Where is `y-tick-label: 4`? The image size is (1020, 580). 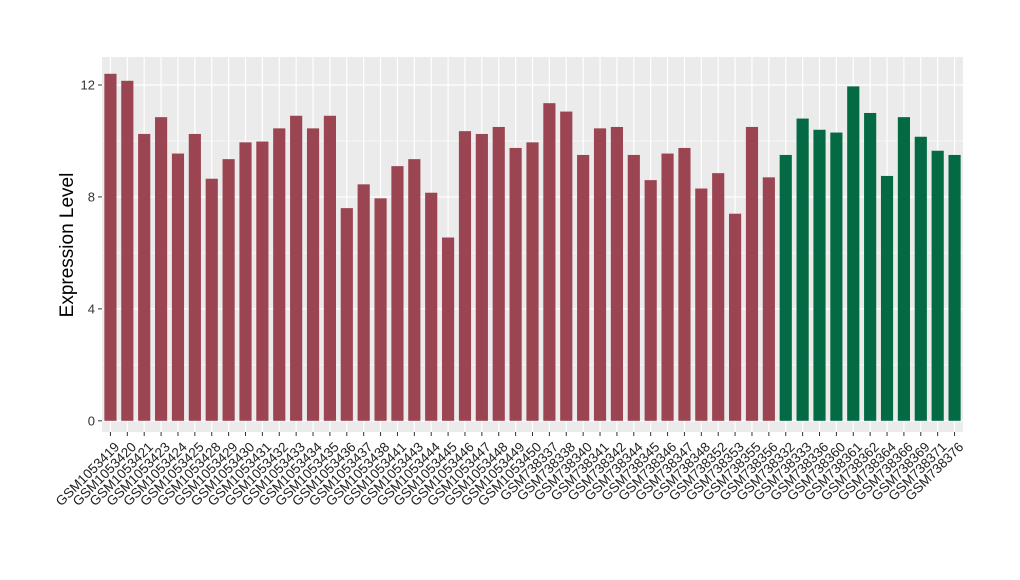 y-tick-label: 4 is located at coordinates (91, 308).